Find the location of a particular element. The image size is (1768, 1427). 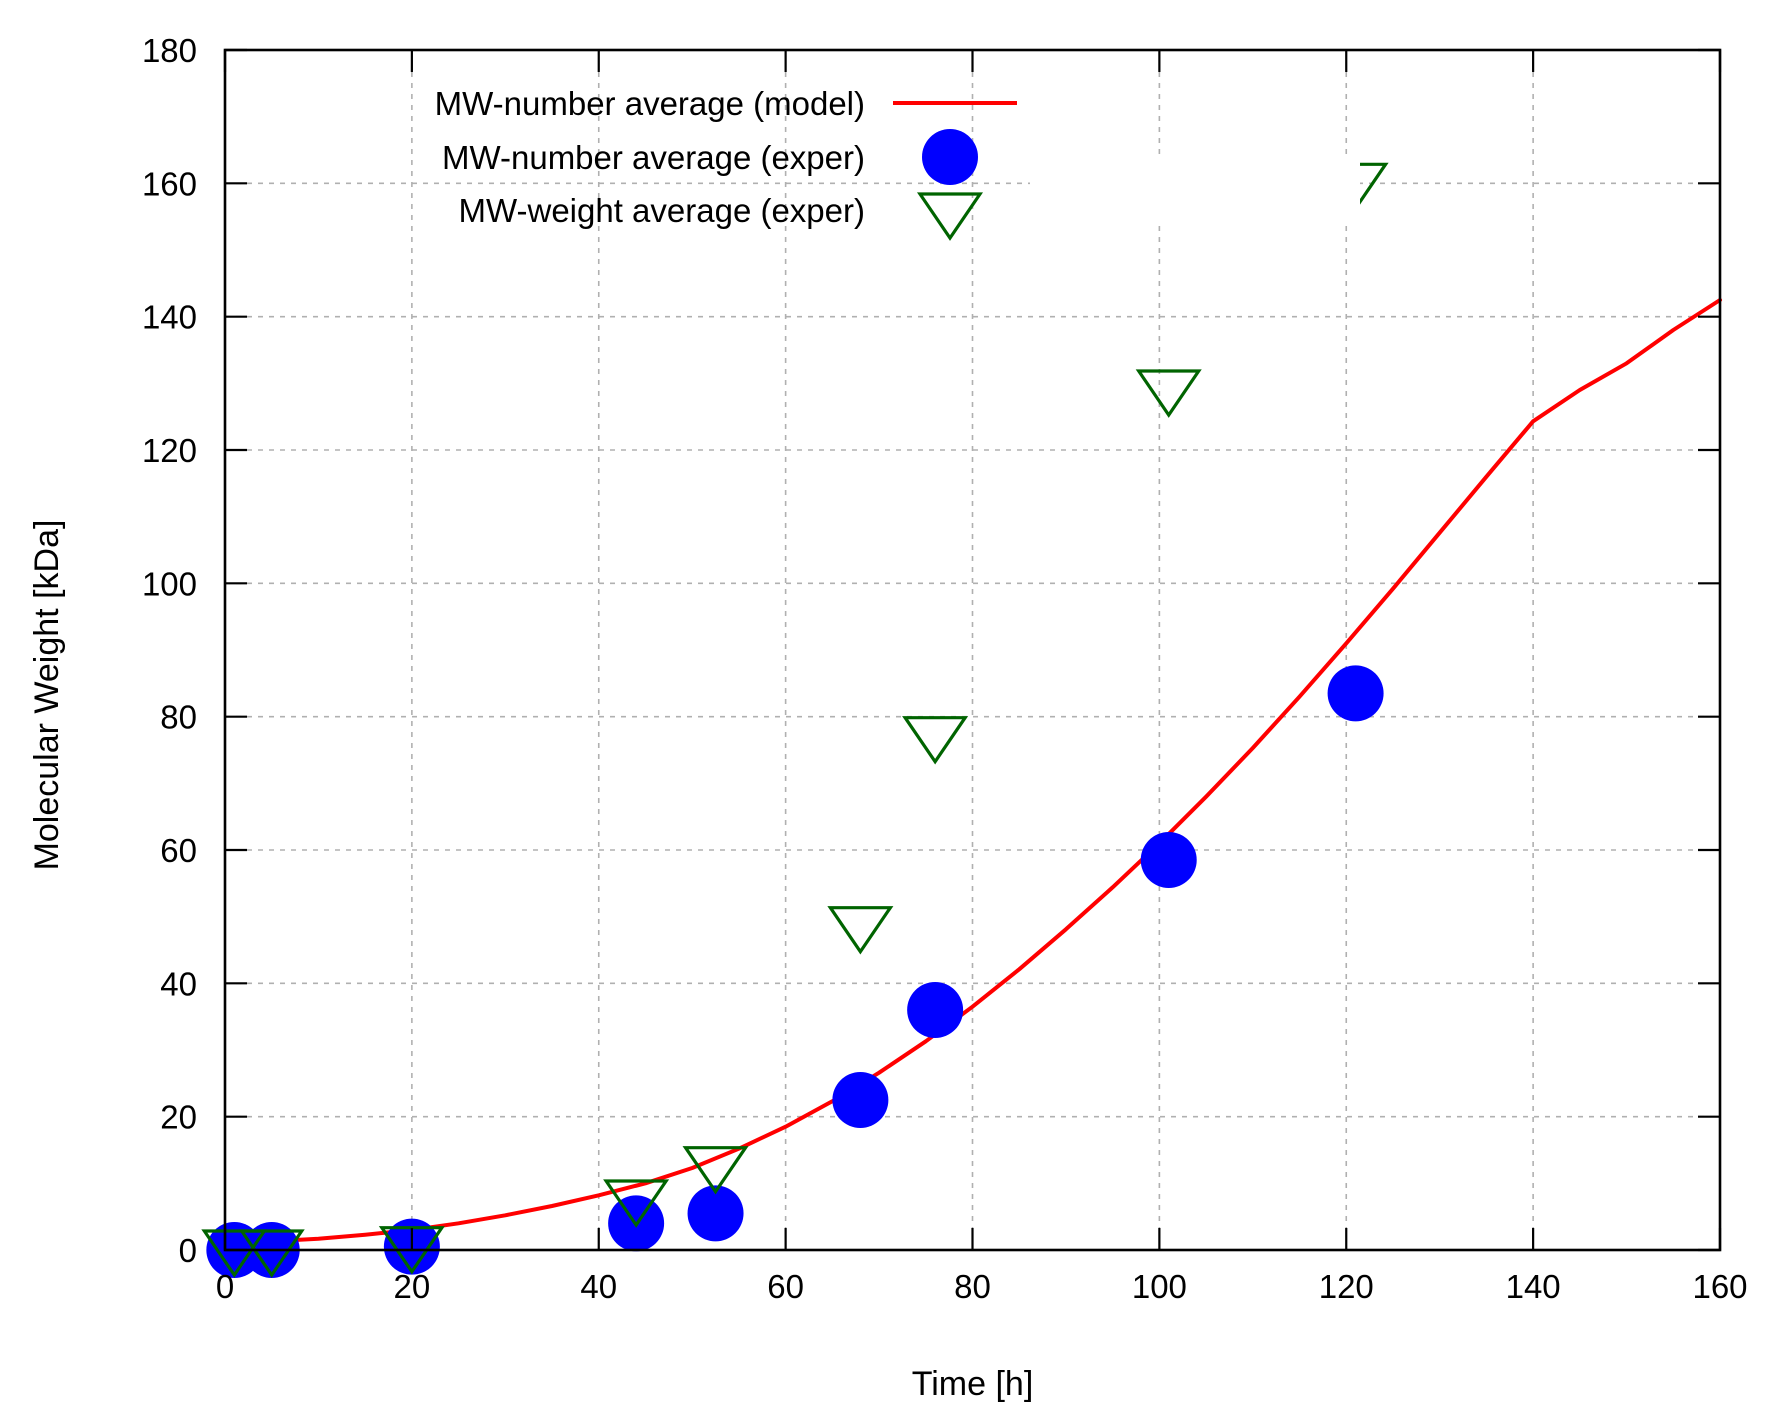

legend-mask is located at coordinates (1195, 190).